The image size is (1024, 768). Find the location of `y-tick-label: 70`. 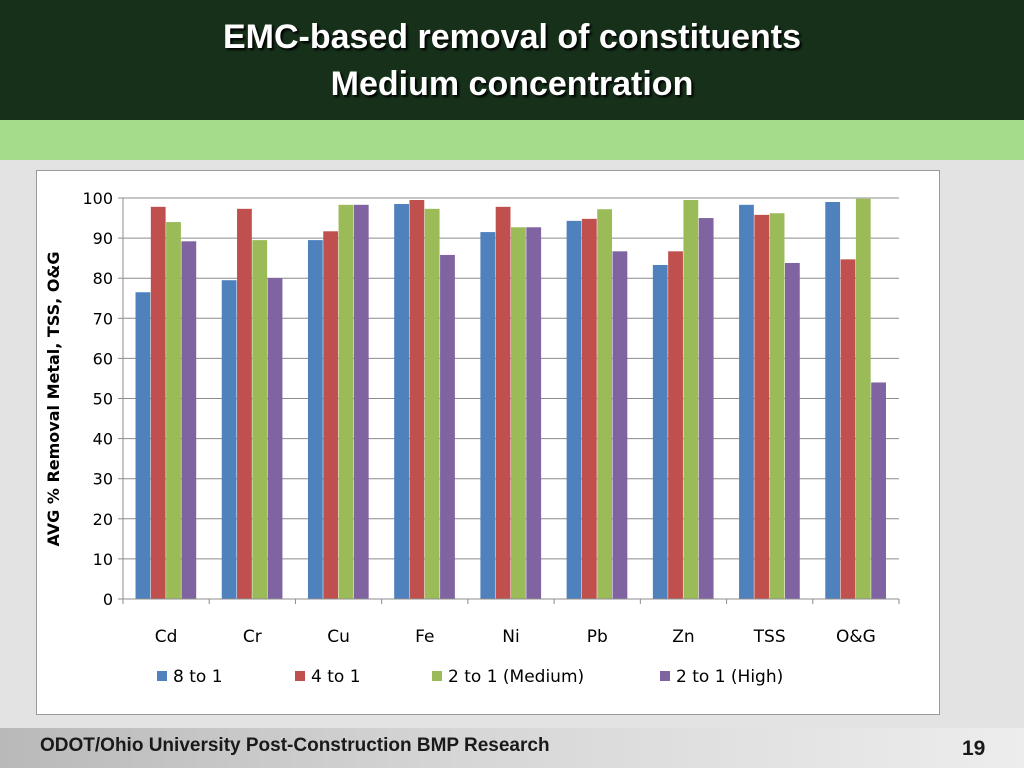

y-tick-label: 70 is located at coordinates (103, 318).